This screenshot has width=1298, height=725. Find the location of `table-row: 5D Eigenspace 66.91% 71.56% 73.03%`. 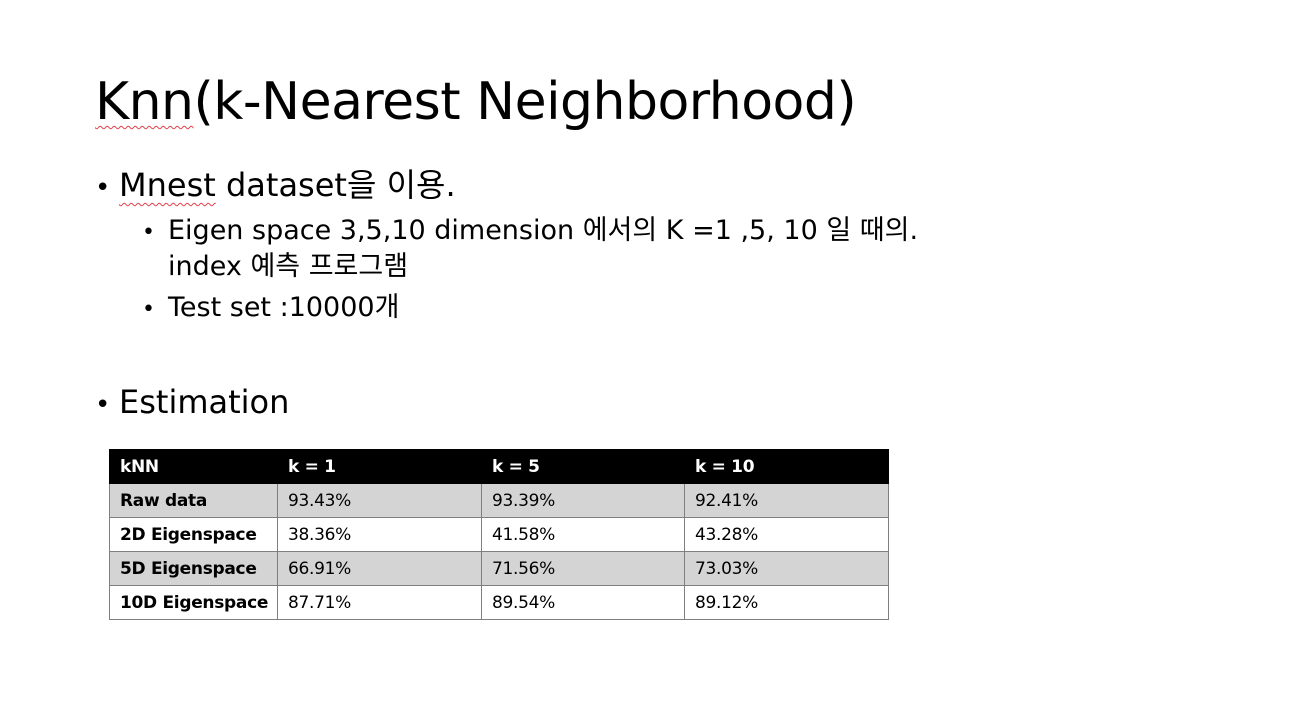

table-row: 5D Eigenspace 66.91% 71.56% 73.03% is located at coordinates (499, 568).